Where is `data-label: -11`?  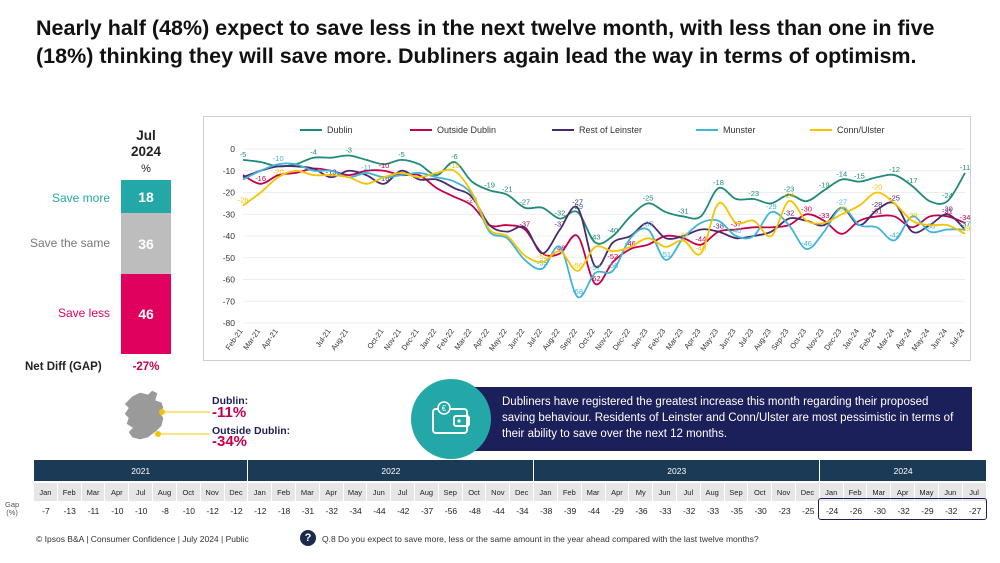
data-label: -11 is located at coordinates (366, 167).